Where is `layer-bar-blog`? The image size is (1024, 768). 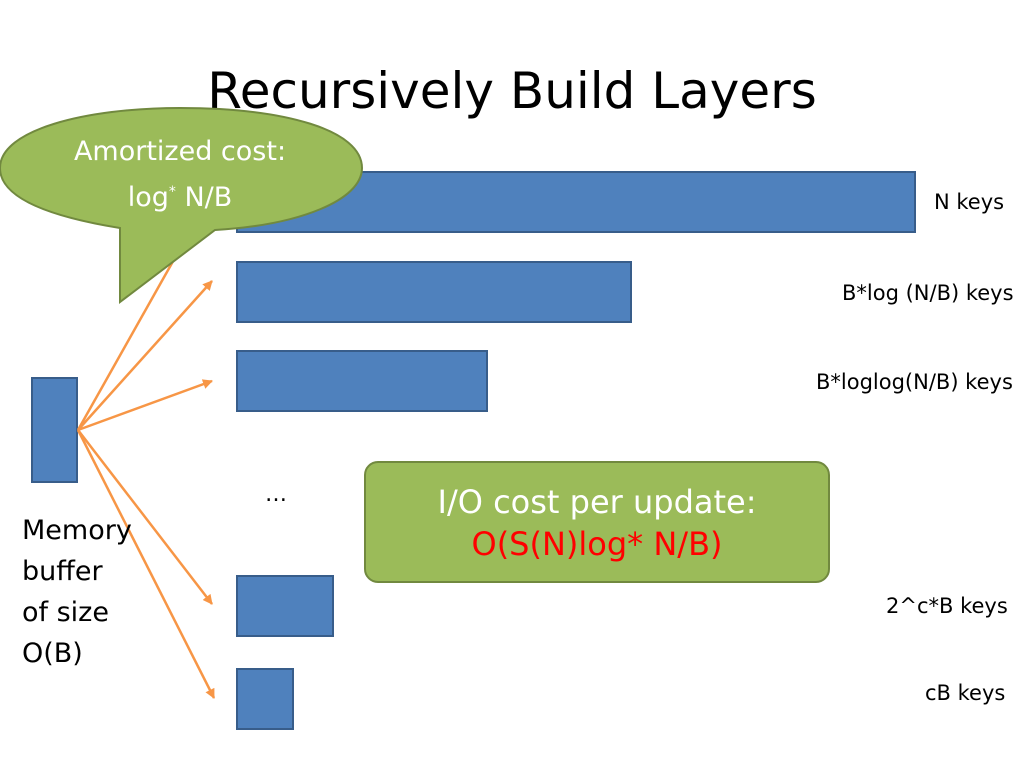
layer-bar-blog is located at coordinates (434, 292).